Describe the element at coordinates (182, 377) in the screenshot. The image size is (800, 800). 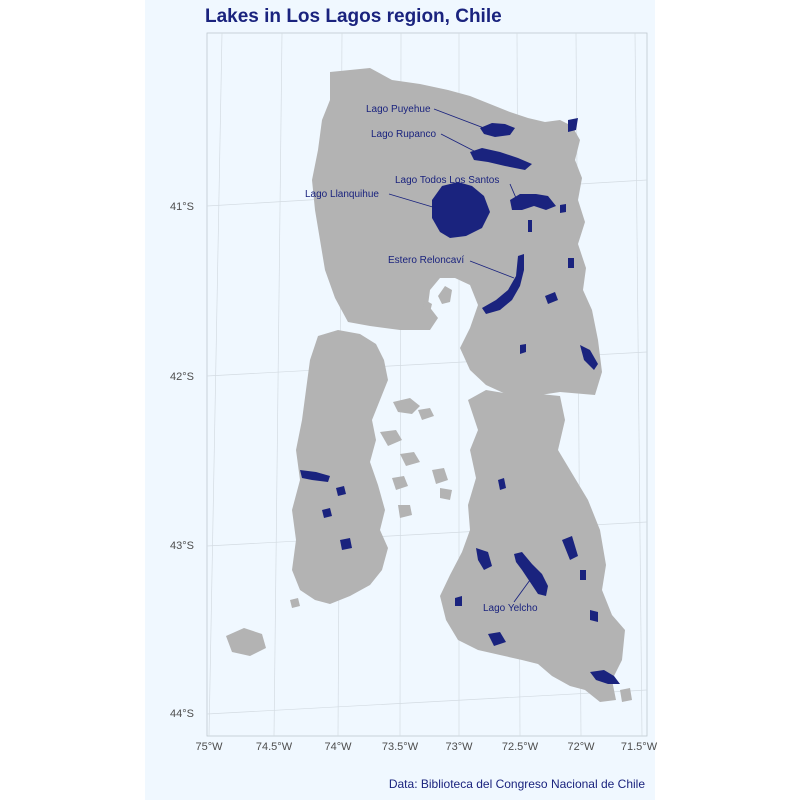
I see `y-tick-label: 42°S` at that location.